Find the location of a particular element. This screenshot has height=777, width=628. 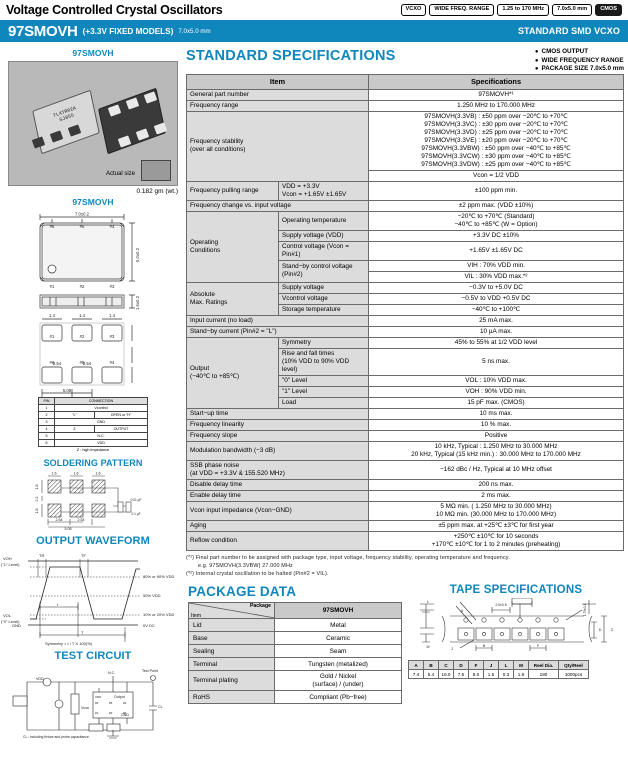

product-photo: 7L4TR02A SJ855 Actual size is located at coordinates (93, 123).